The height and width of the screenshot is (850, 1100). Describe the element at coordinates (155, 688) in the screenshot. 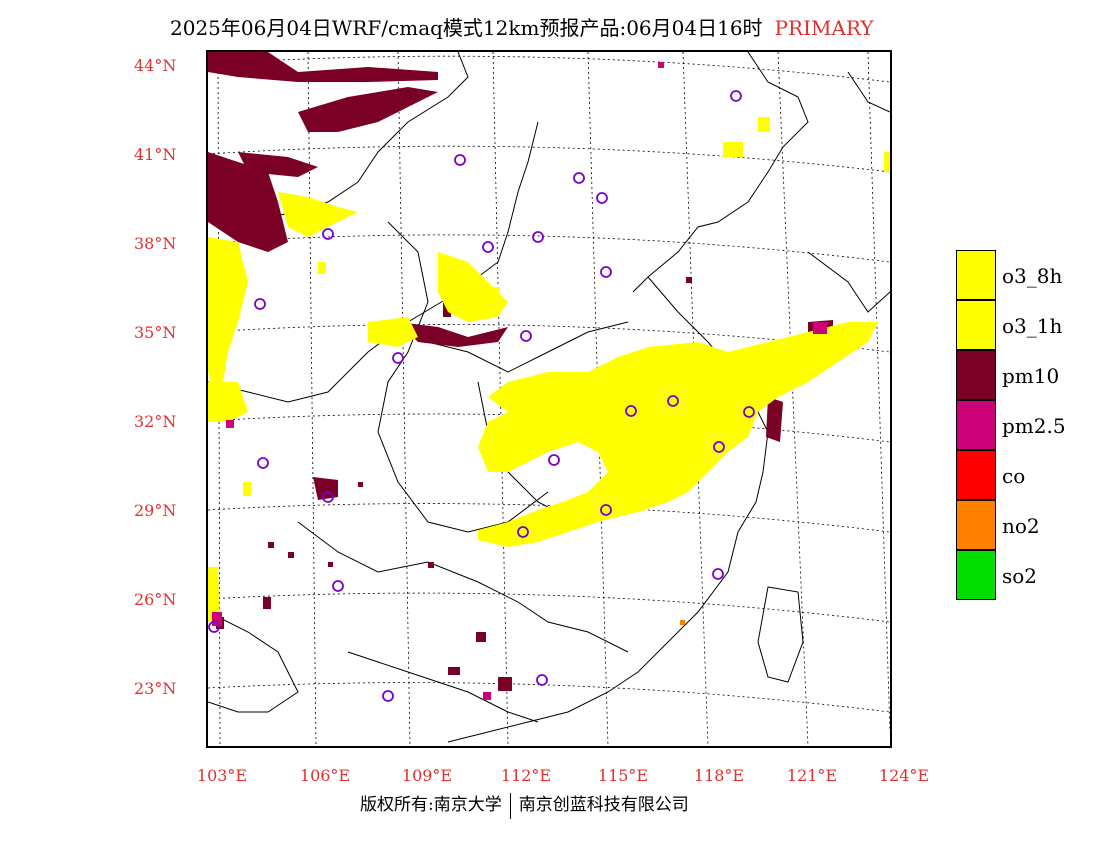

I see `lat-label-23: 23°N` at that location.